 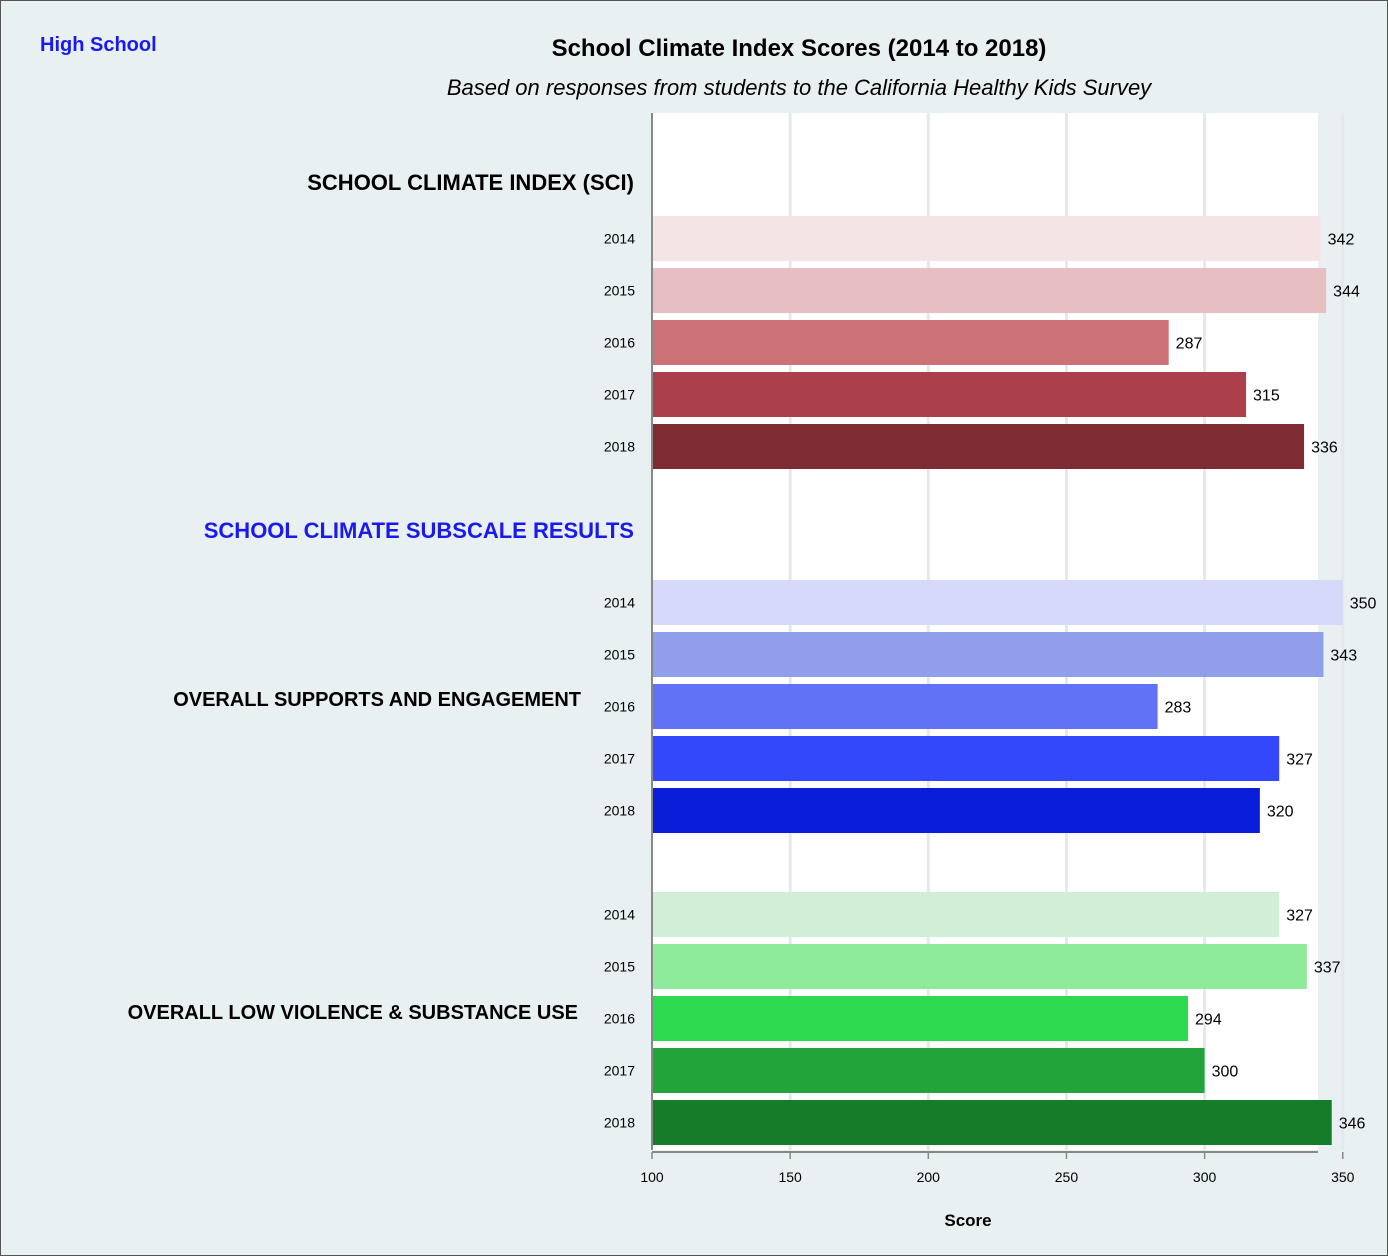 What do you see at coordinates (966, 914) in the screenshot?
I see `bar-2-2014` at bounding box center [966, 914].